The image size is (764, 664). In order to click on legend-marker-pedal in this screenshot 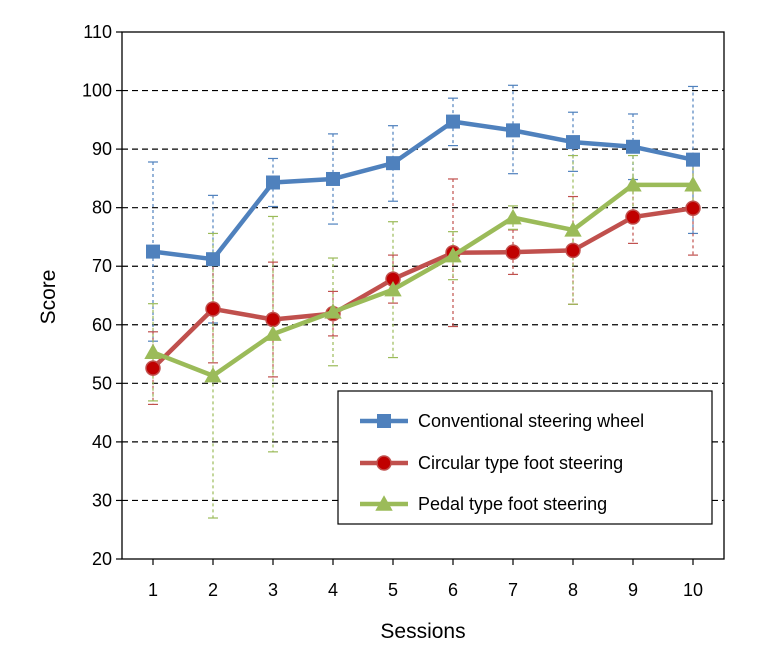, I will do `click(384, 503)`.